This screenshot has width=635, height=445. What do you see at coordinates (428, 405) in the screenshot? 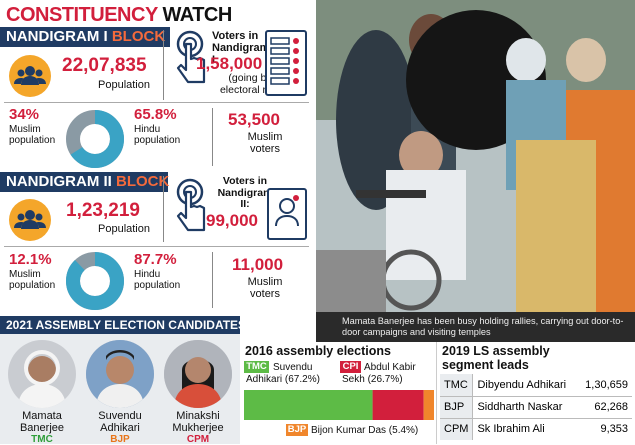
I see `bar-bjp` at bounding box center [428, 405].